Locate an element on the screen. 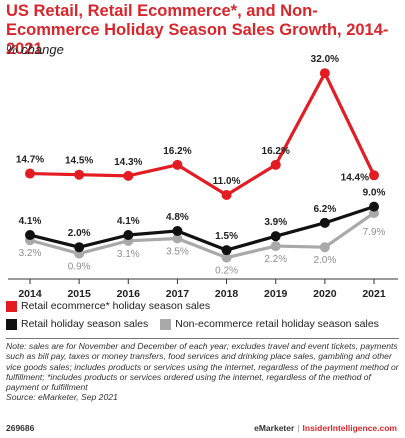 The image size is (405, 438). data-label-retail: 3.9% is located at coordinates (275, 222).